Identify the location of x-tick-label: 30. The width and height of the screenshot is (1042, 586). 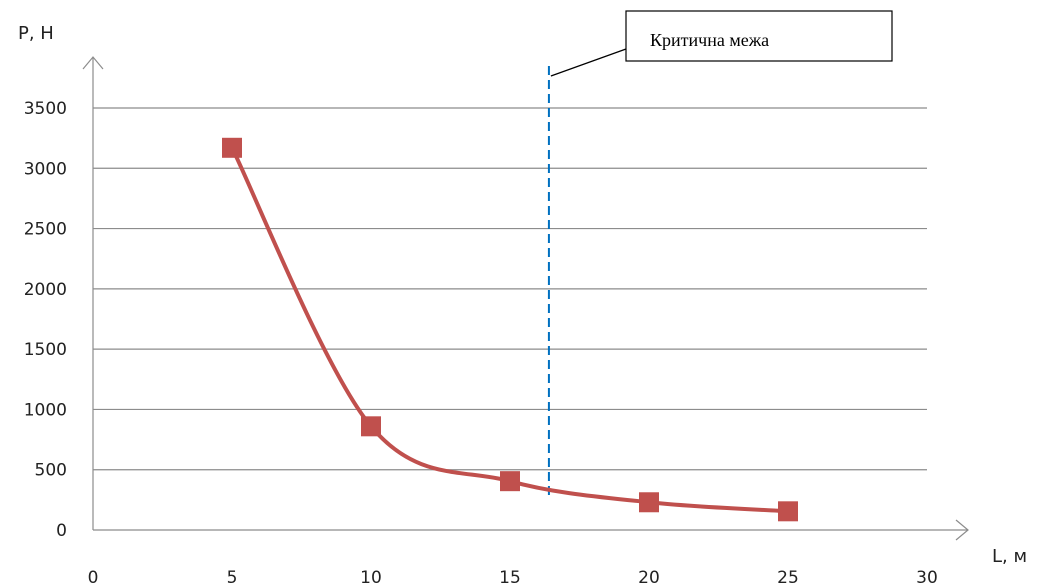
(927, 577).